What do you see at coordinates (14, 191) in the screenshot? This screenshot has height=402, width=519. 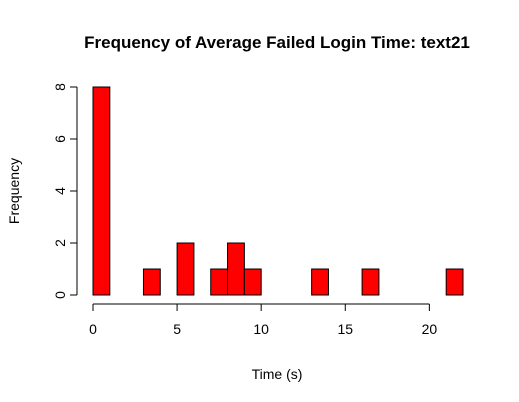 I see `y-axis-label: Frequency` at bounding box center [14, 191].